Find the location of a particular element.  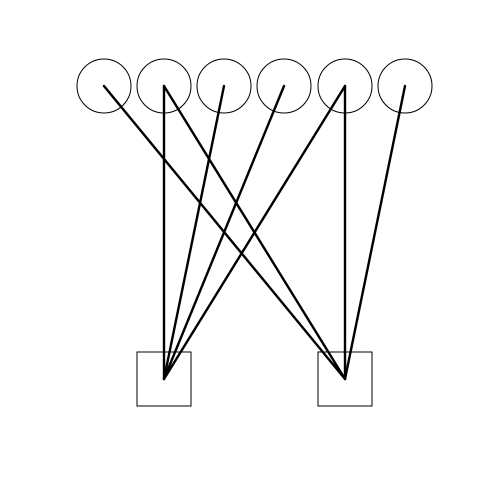

circle-node-c3 is located at coordinates (224, 86).